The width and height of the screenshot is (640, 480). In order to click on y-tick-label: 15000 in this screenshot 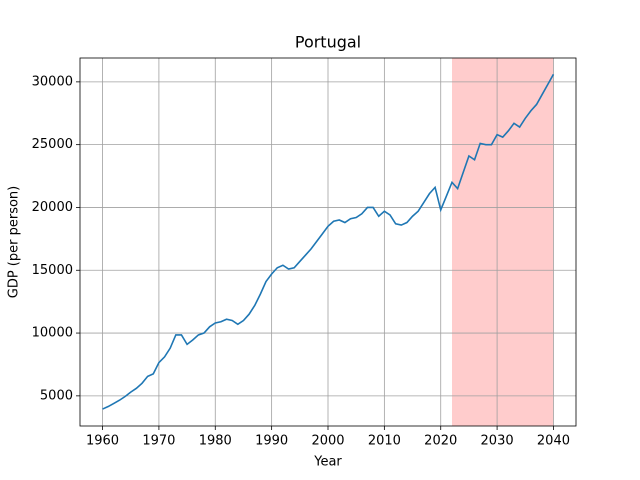, I will do `click(52, 270)`.